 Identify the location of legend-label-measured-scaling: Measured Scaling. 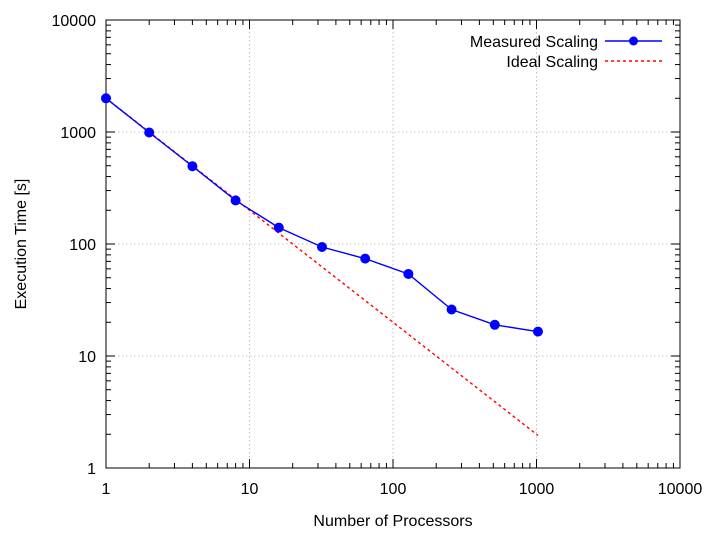
(534, 42).